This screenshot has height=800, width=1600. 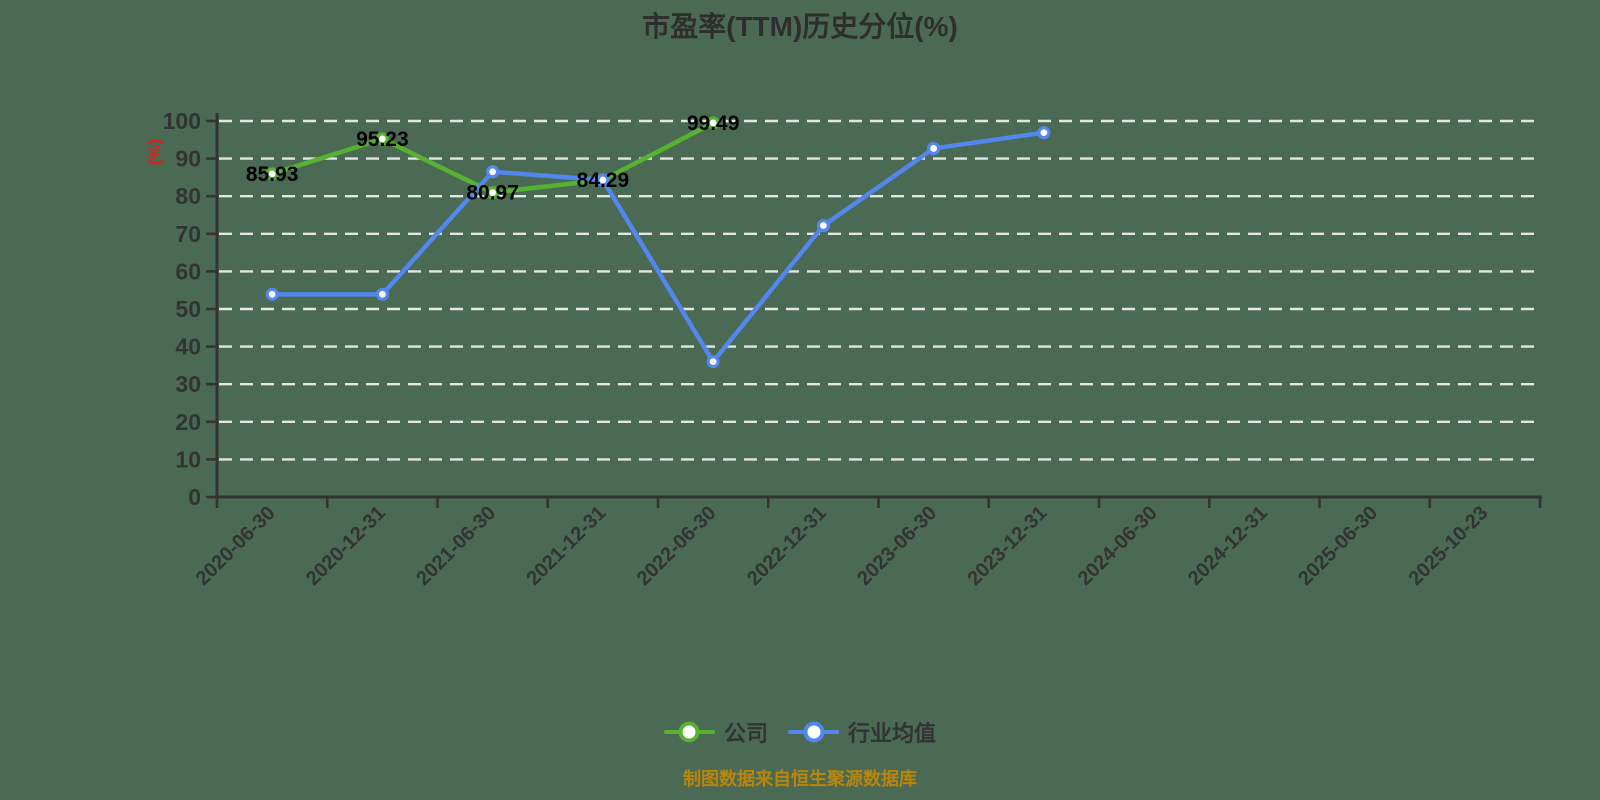 I want to click on y-tick-label: 40, so click(x=188, y=347).